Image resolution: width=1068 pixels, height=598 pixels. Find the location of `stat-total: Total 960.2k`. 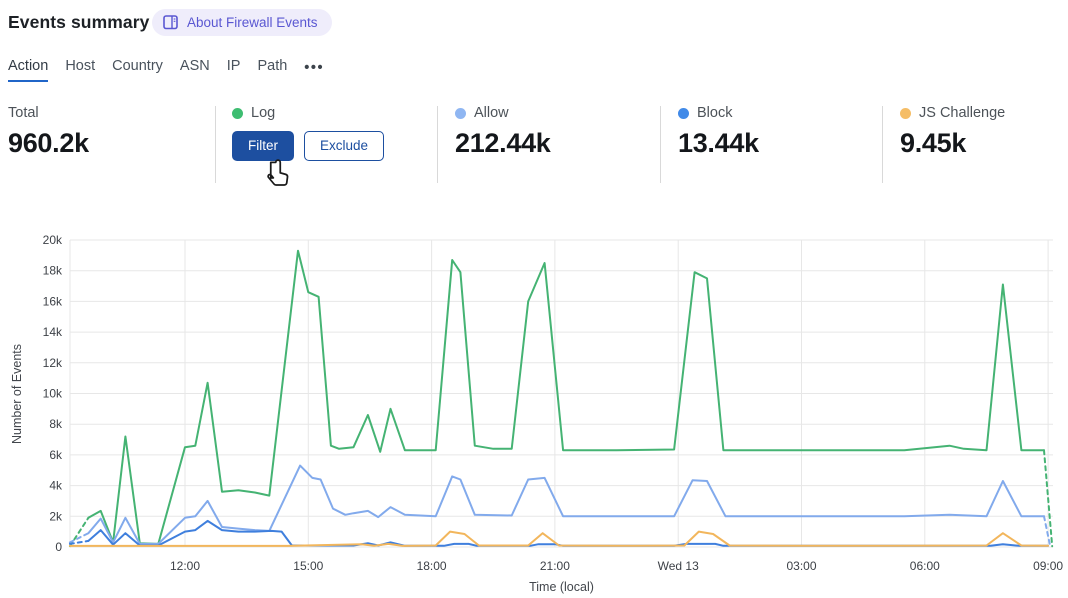

stat-total: Total 960.2k is located at coordinates (48, 132).